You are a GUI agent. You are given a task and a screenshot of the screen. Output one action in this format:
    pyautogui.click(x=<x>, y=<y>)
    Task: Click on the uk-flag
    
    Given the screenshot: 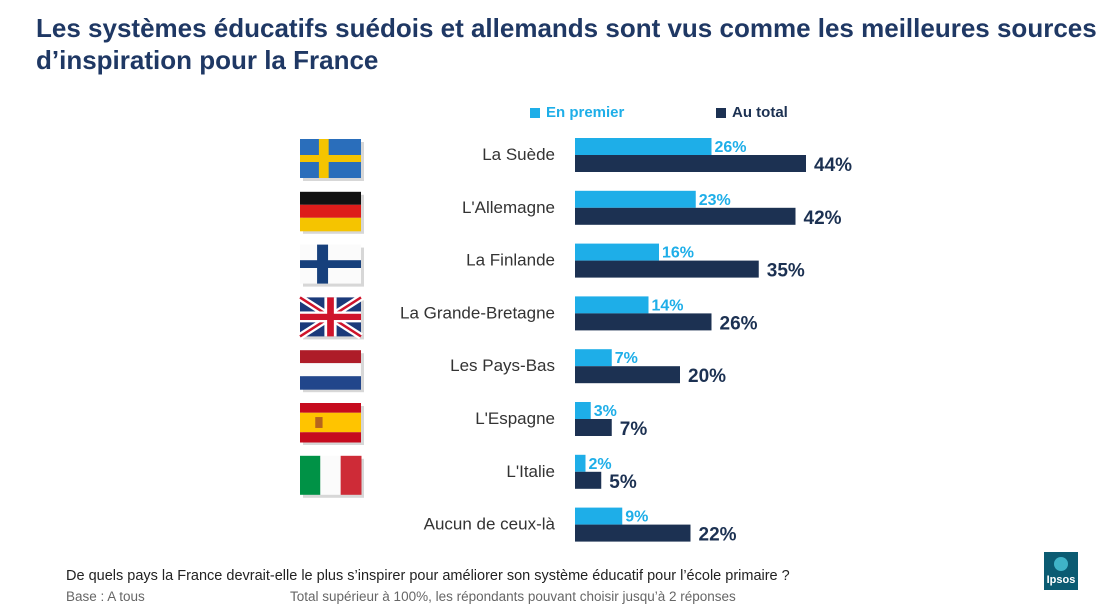 What is the action you would take?
    pyautogui.click(x=331, y=317)
    